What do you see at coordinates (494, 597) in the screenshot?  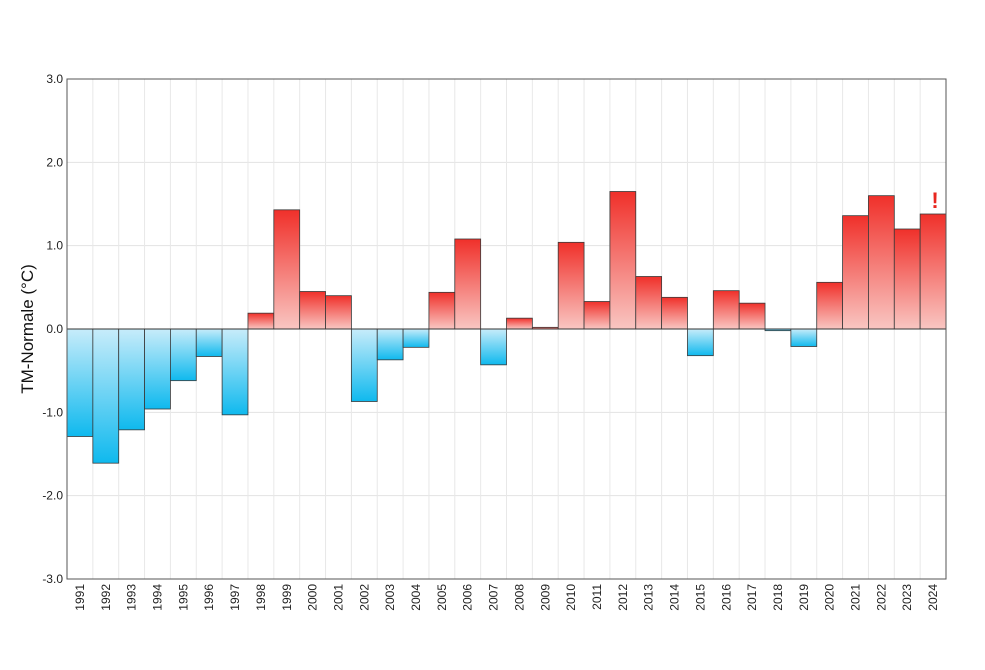 I see `x-tick-label: 2007` at bounding box center [494, 597].